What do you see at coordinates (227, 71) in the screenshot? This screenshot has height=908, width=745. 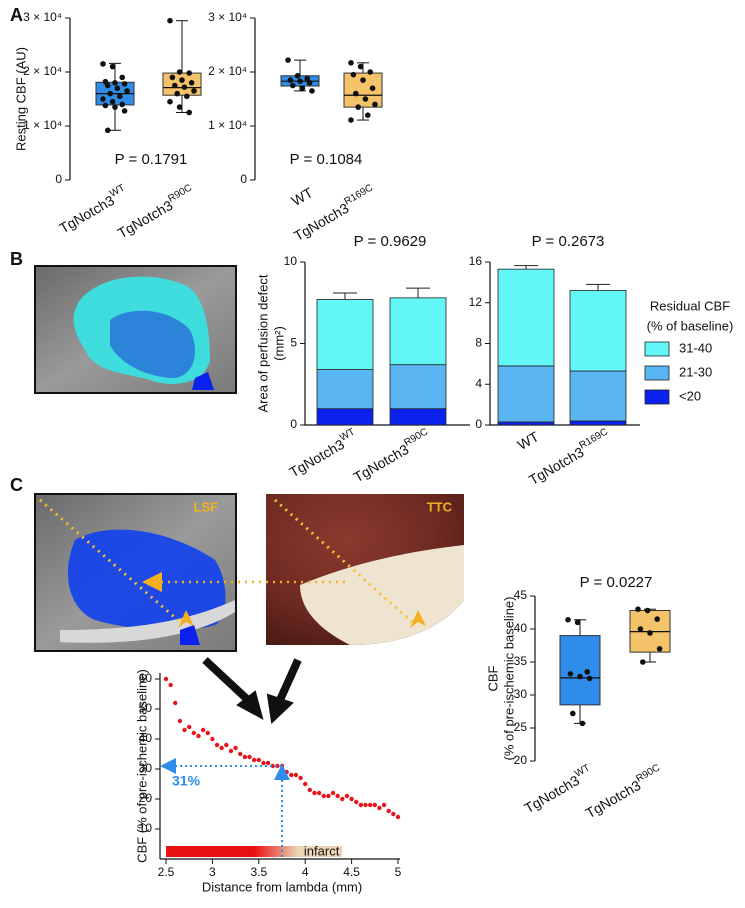 I see `y-tick-label: 2 × 10⁴` at bounding box center [227, 71].